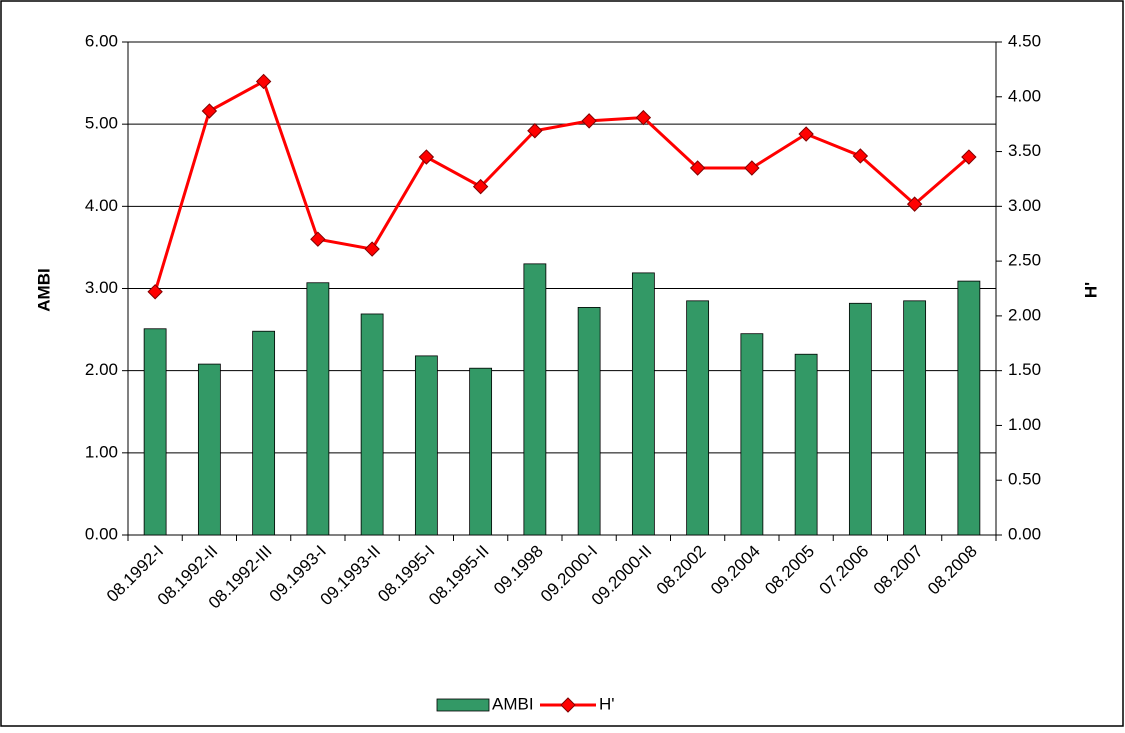 The image size is (1125, 733). What do you see at coordinates (101, 287) in the screenshot?
I see `y-tick-label: 3.00` at bounding box center [101, 287].